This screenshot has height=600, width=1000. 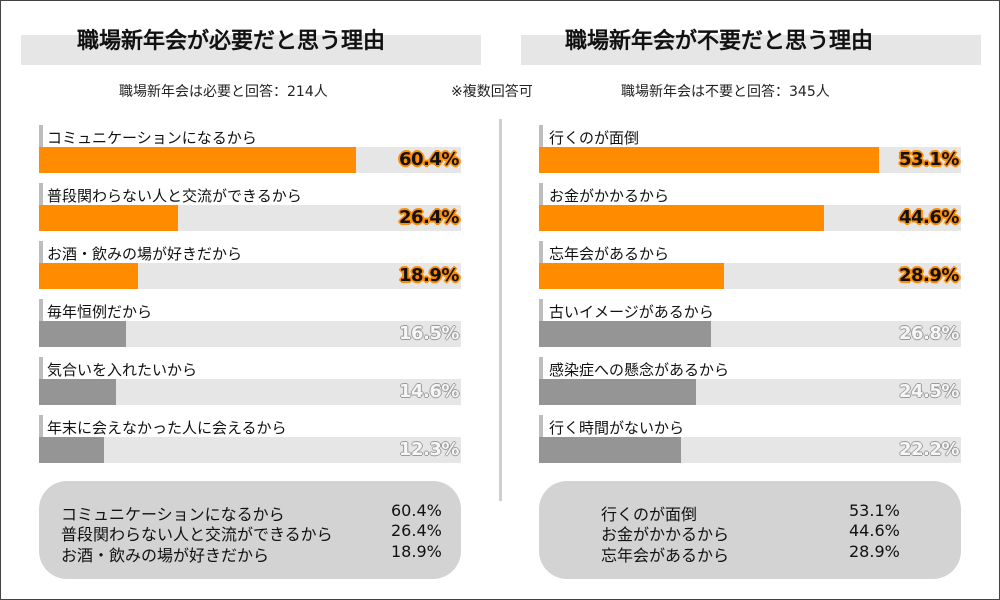 I want to click on bar-category-label: 古いイメージがあるから, so click(x=631, y=312).